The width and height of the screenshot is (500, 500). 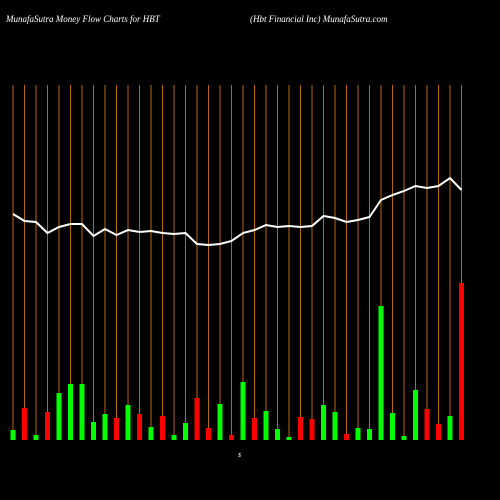 What do you see at coordinates (319, 19) in the screenshot?
I see `chart-subtitle: (Hbt Financial Inc) MunafaSutra.com` at bounding box center [319, 19].